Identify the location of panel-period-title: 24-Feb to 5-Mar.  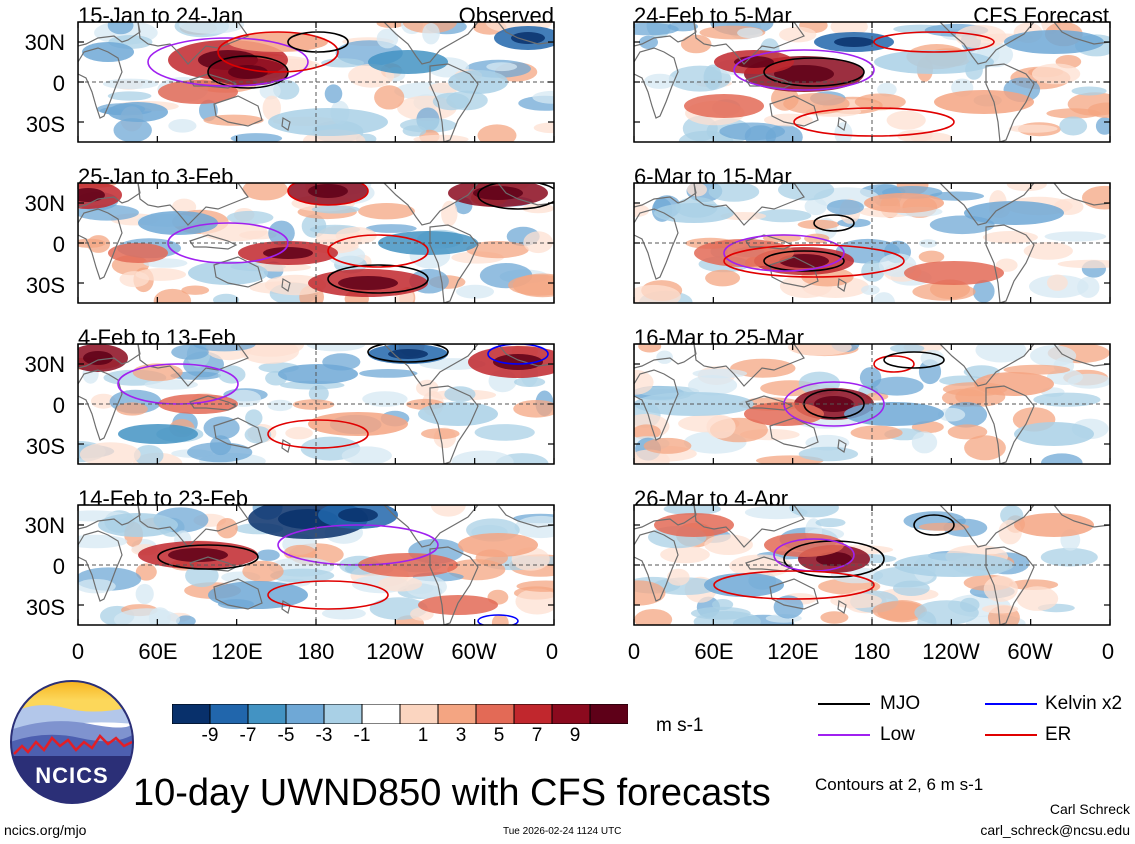
(713, 15).